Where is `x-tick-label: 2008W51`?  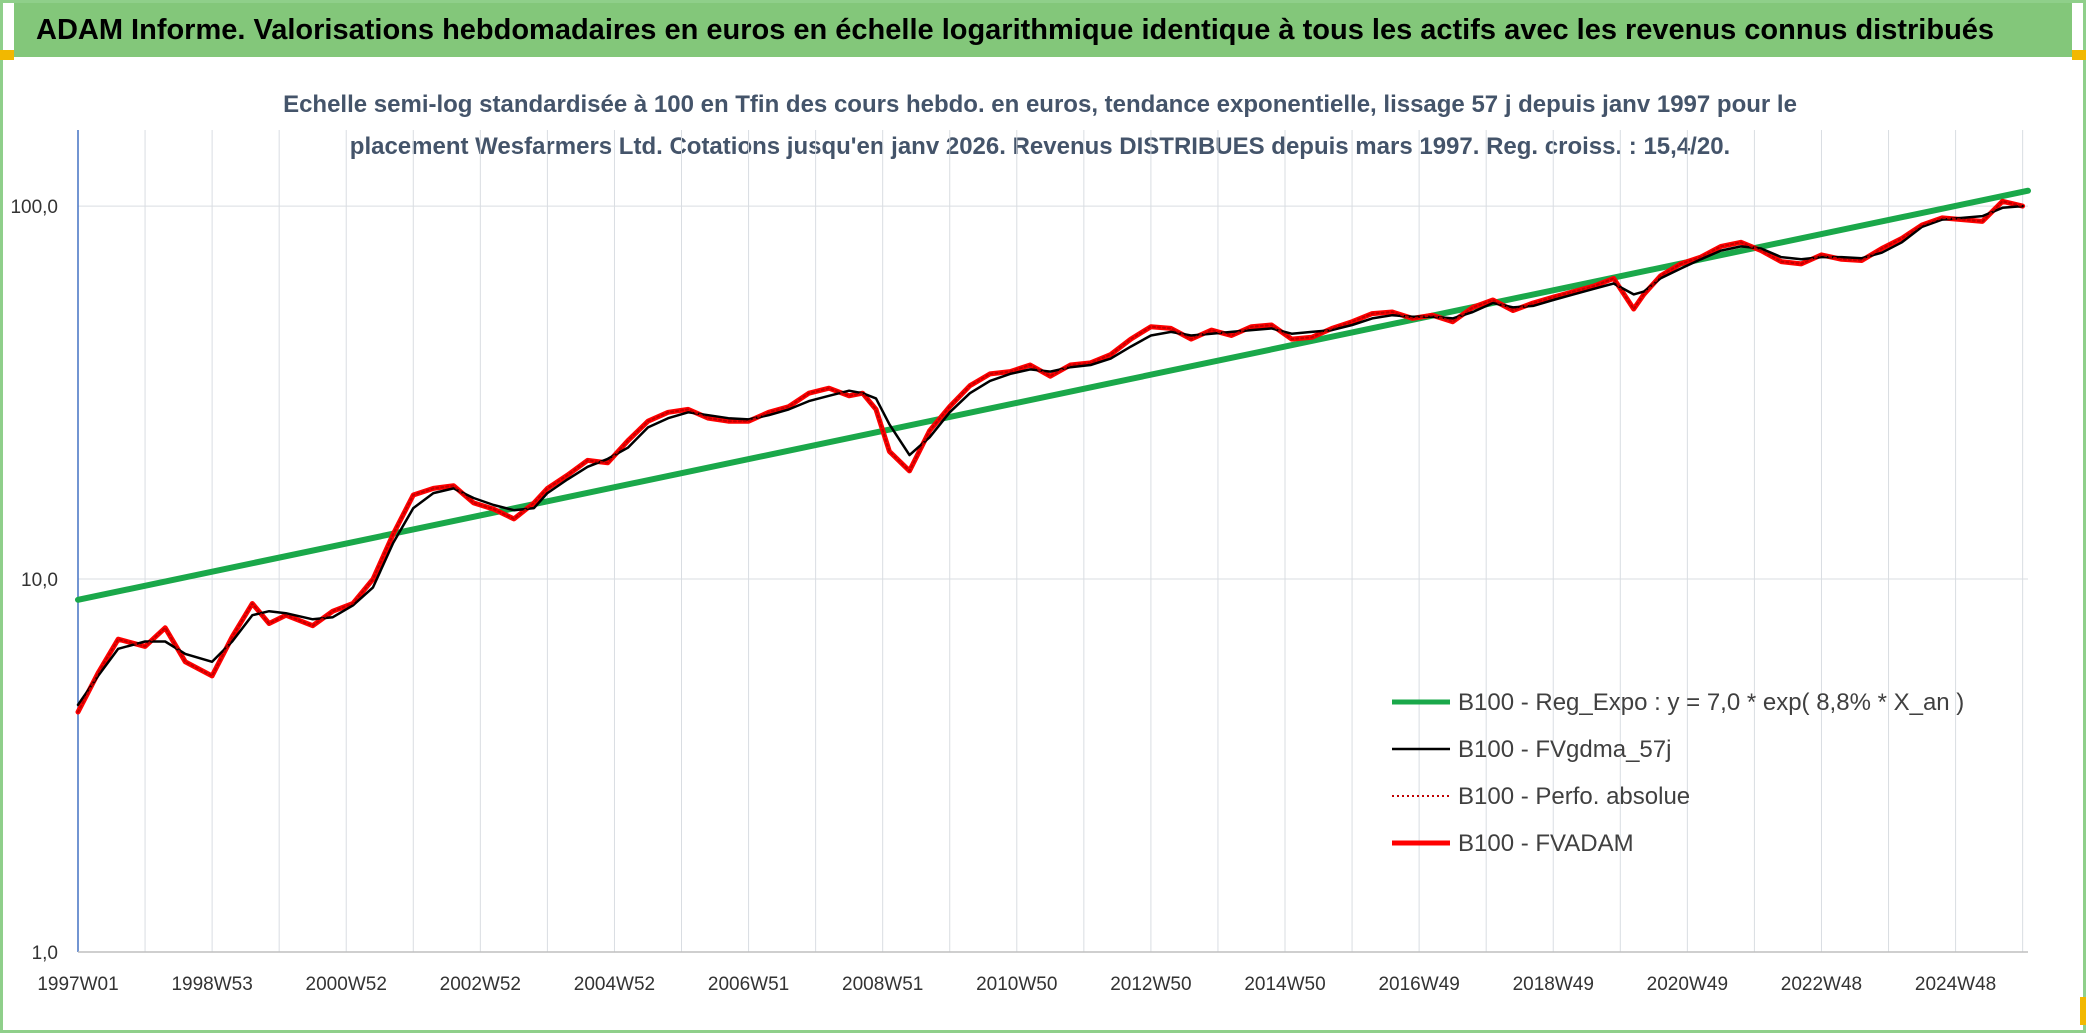 x-tick-label: 2008W51 is located at coordinates (882, 984).